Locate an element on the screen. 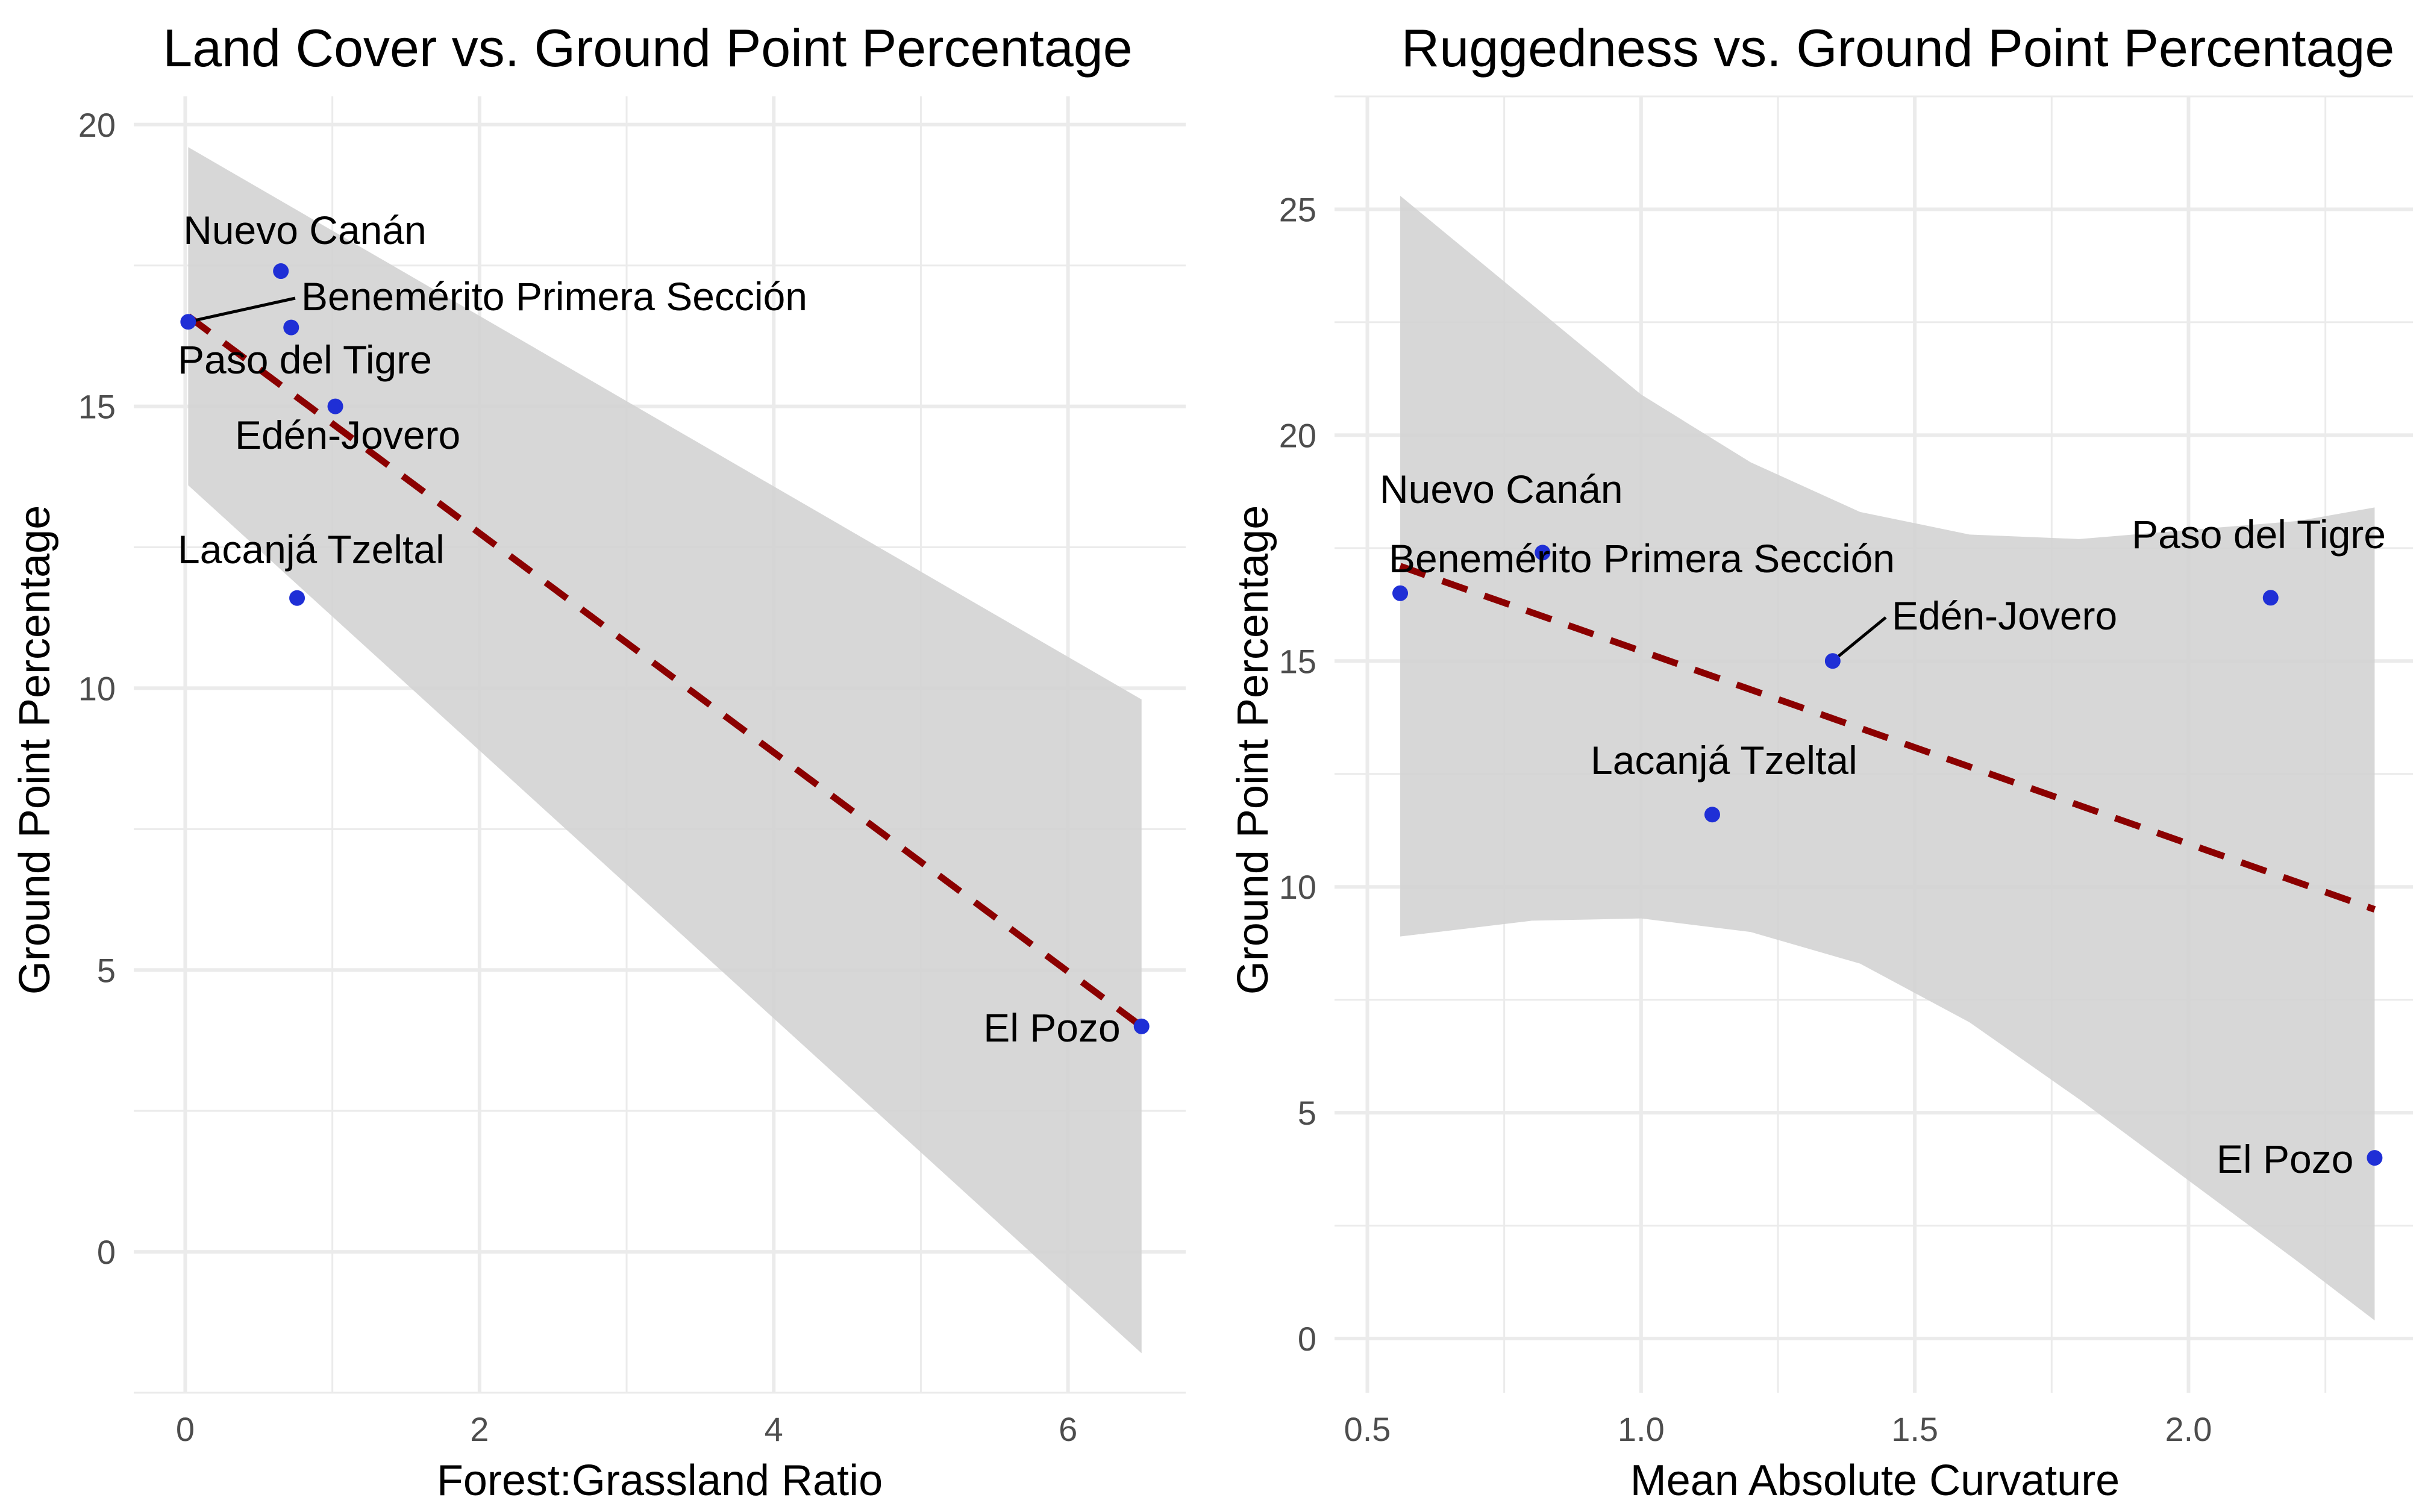  x-tick-label: 4 is located at coordinates (774, 1429).